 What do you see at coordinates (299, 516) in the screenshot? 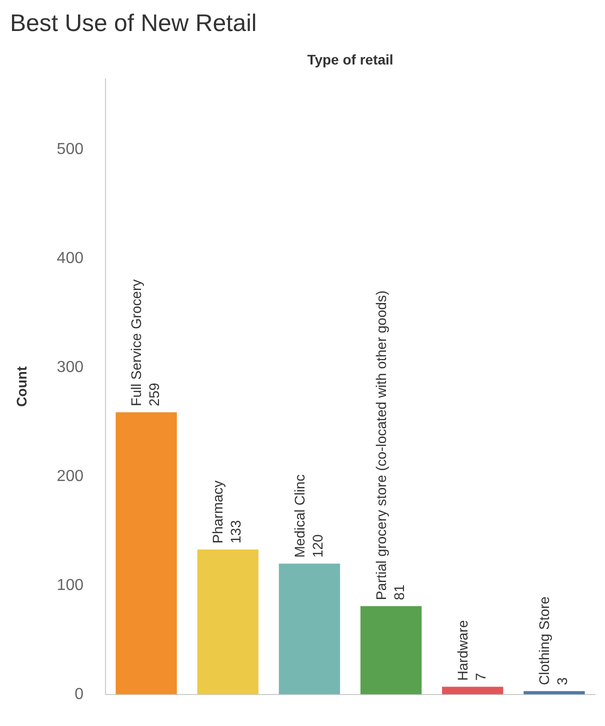
I see `x-tick-label: Medical Clinc` at bounding box center [299, 516].